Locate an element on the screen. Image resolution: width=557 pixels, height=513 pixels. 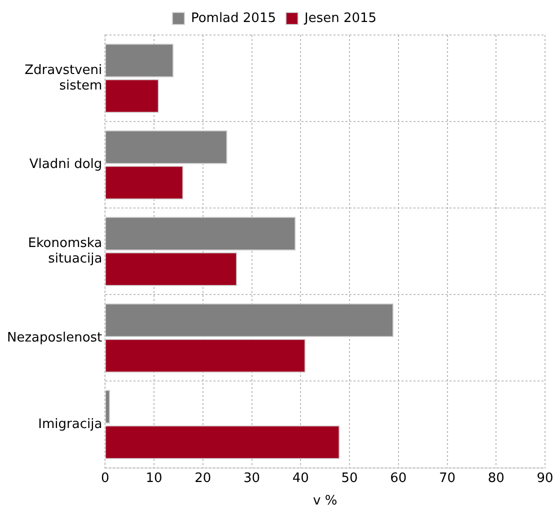
legend-label: Jesen 2015 is located at coordinates (340, 18).